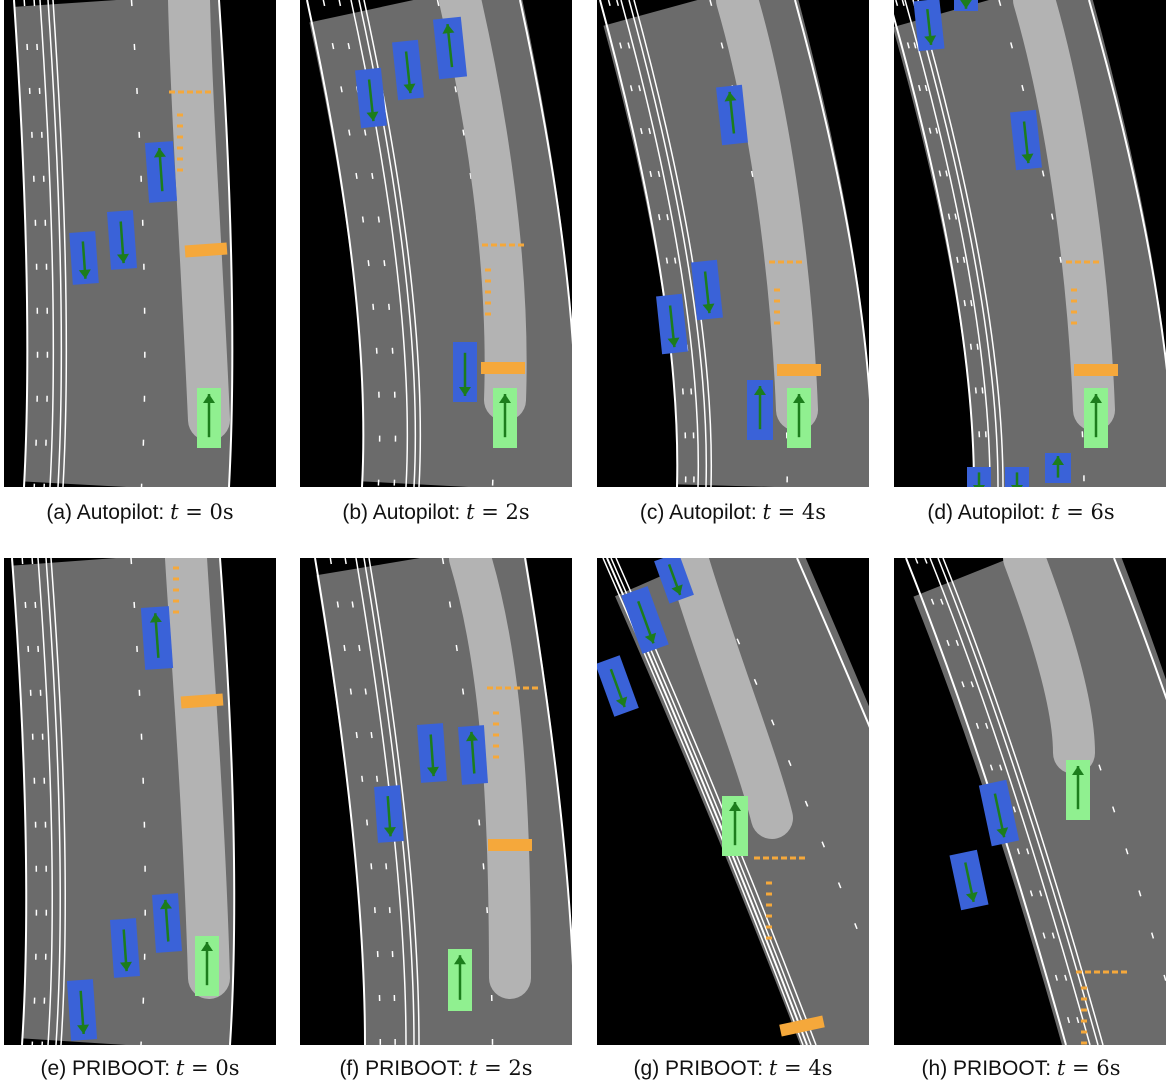 The image size is (1167, 1087). What do you see at coordinates (512, 512) in the screenshot?
I see `caption-time: 2` at bounding box center [512, 512].